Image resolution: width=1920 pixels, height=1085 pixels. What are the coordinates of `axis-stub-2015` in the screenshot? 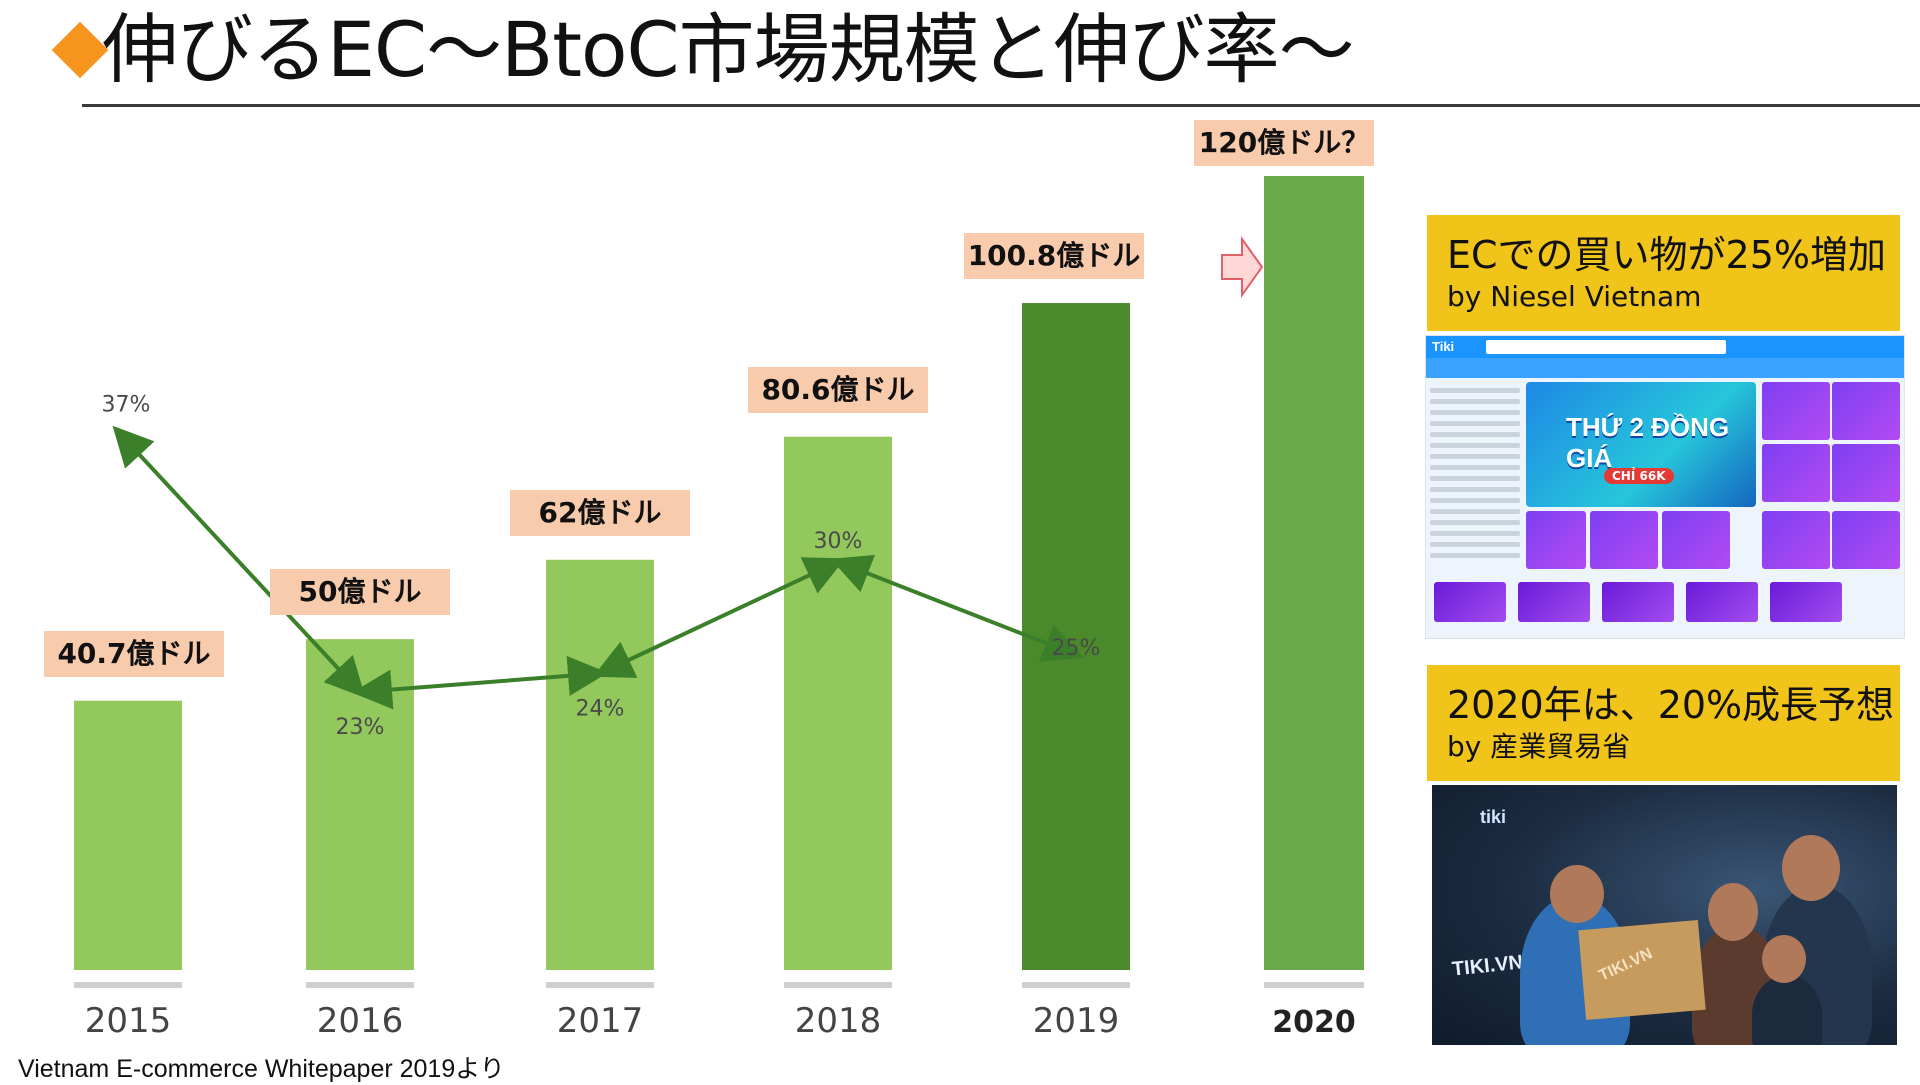 It's located at (128, 985).